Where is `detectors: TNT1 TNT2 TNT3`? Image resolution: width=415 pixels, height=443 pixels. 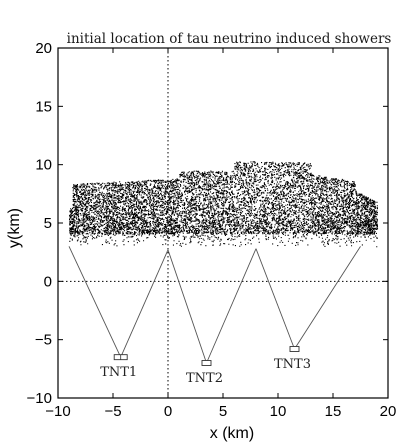 detectors: TNT1 TNT2 TNT3 is located at coordinates (205, 366).